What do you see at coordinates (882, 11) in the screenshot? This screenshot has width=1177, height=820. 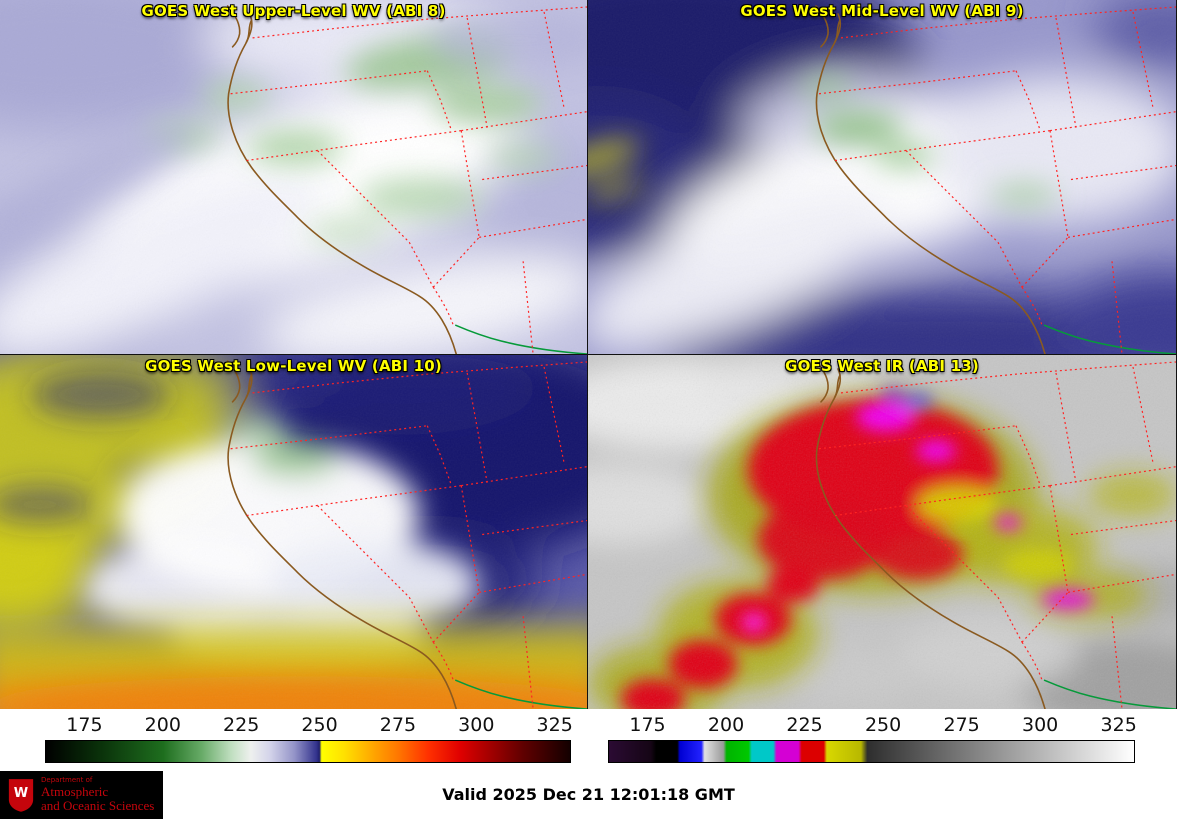 I see `panel-title-mid-wv: GOES West Mid-Level WV (ABI 9)` at bounding box center [882, 11].